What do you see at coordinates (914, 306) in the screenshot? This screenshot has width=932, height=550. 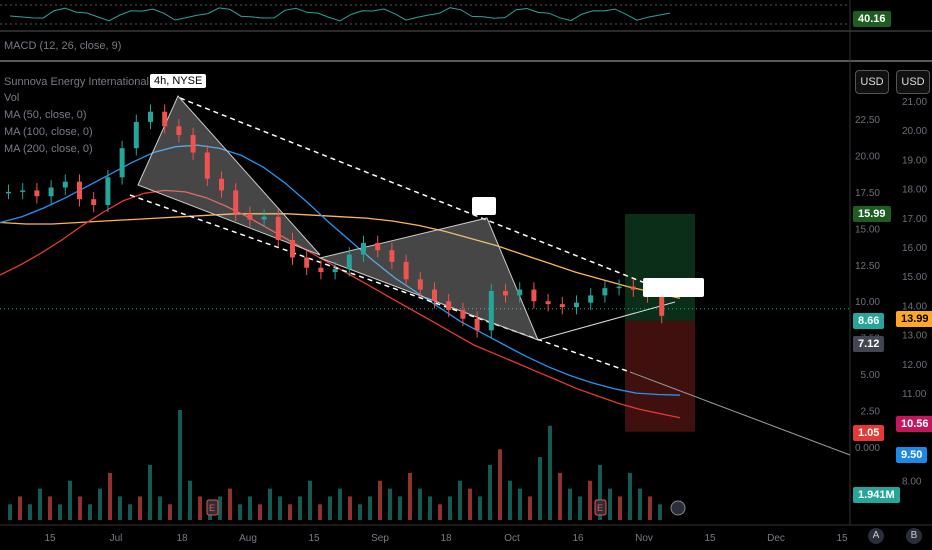 I see `right-axis-tick: 14.00` at bounding box center [914, 306].